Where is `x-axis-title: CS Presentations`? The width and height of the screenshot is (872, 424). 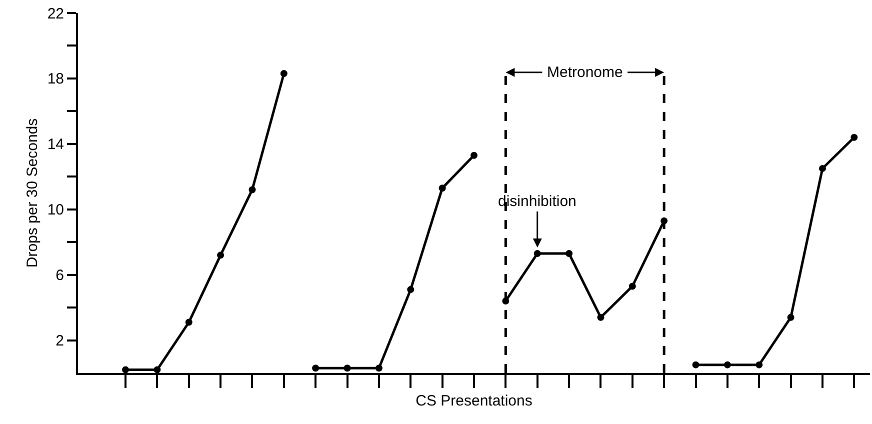 x-axis-title: CS Presentations is located at coordinates (474, 401).